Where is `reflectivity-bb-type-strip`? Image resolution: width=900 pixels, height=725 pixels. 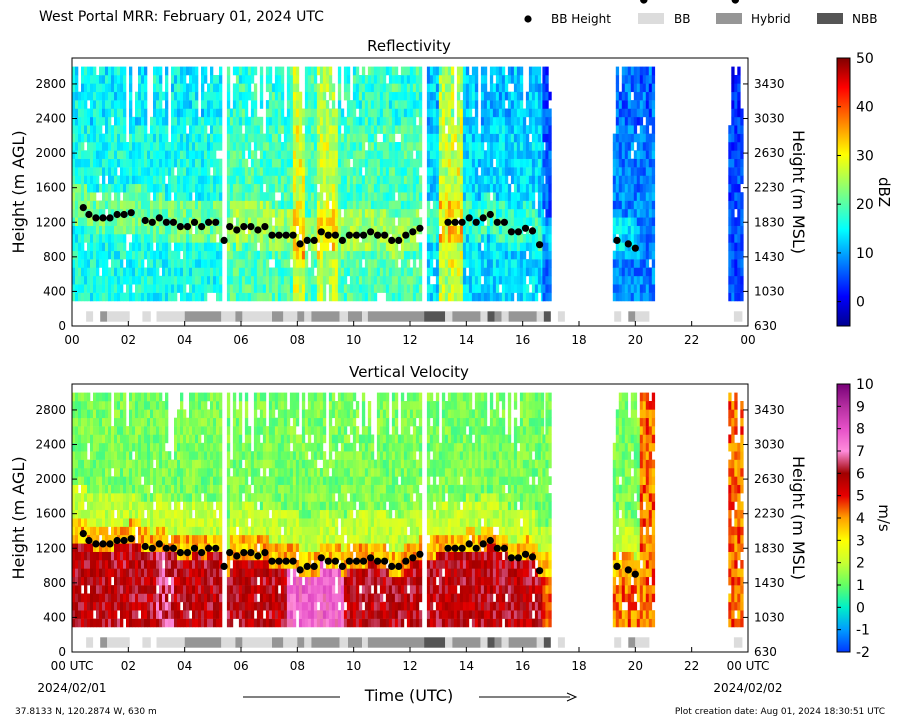 reflectivity-bb-type-strip is located at coordinates (414, 316).